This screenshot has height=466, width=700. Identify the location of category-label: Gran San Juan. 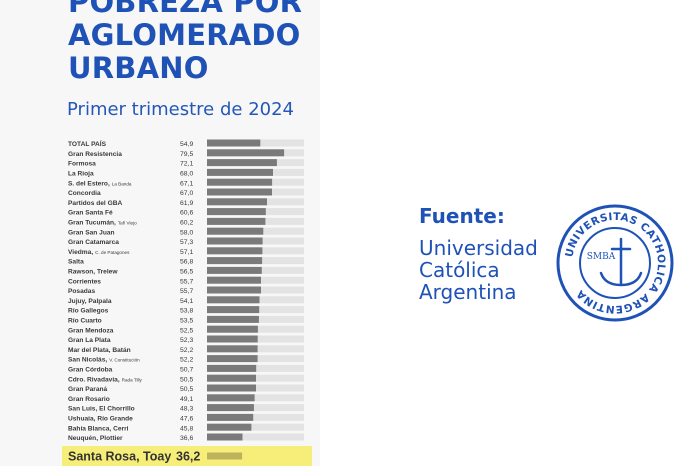
(91, 232).